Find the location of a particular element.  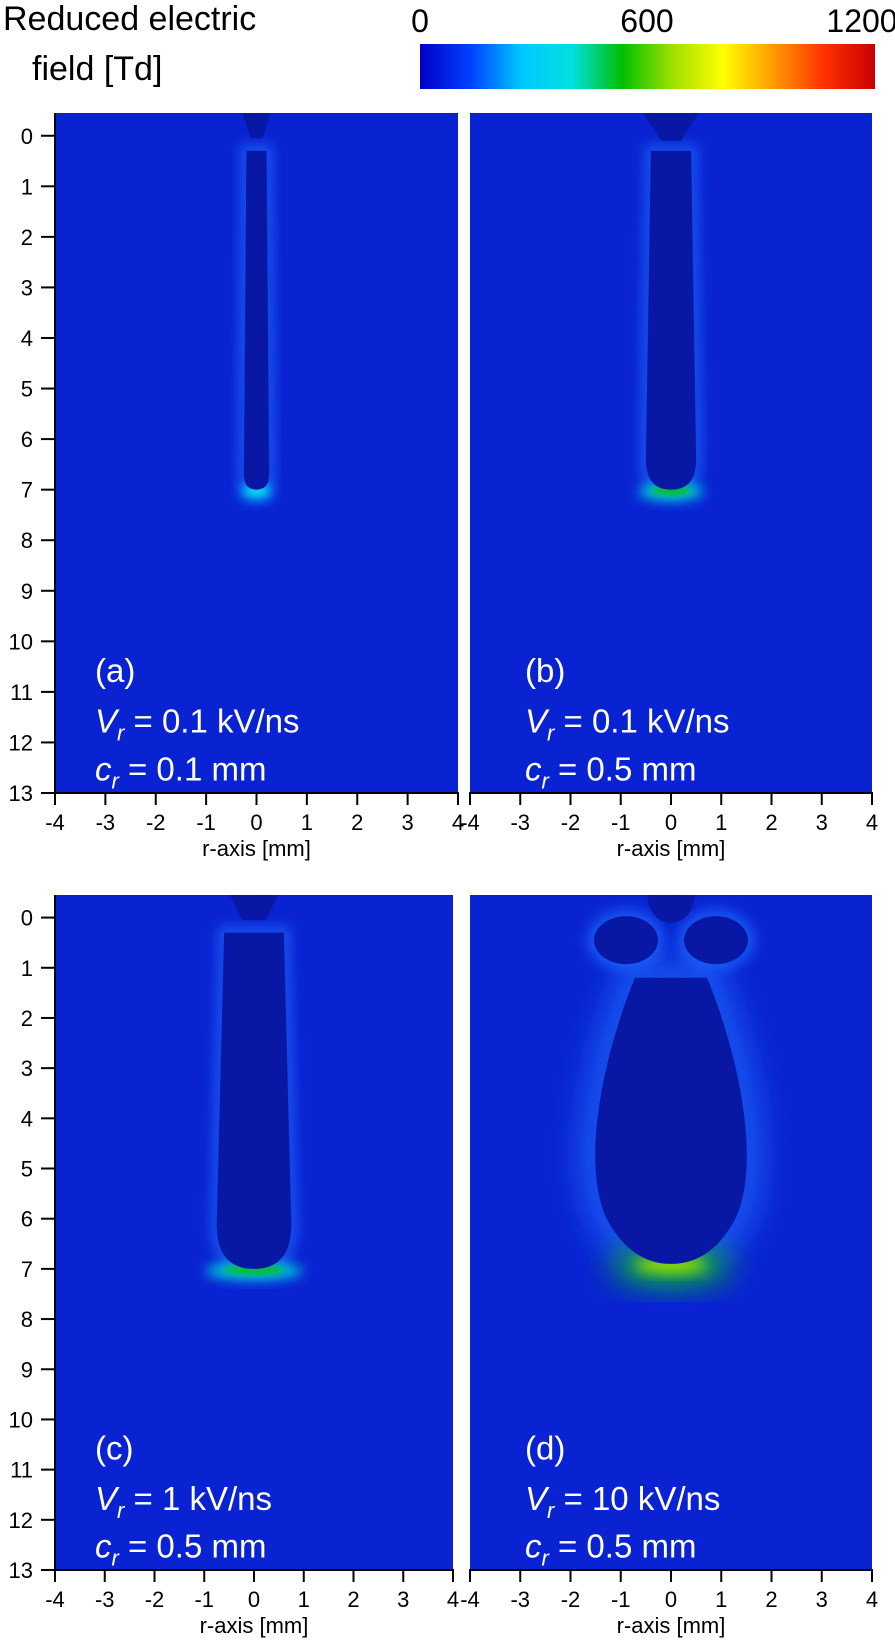

panel-label: (b) is located at coordinates (545, 670).